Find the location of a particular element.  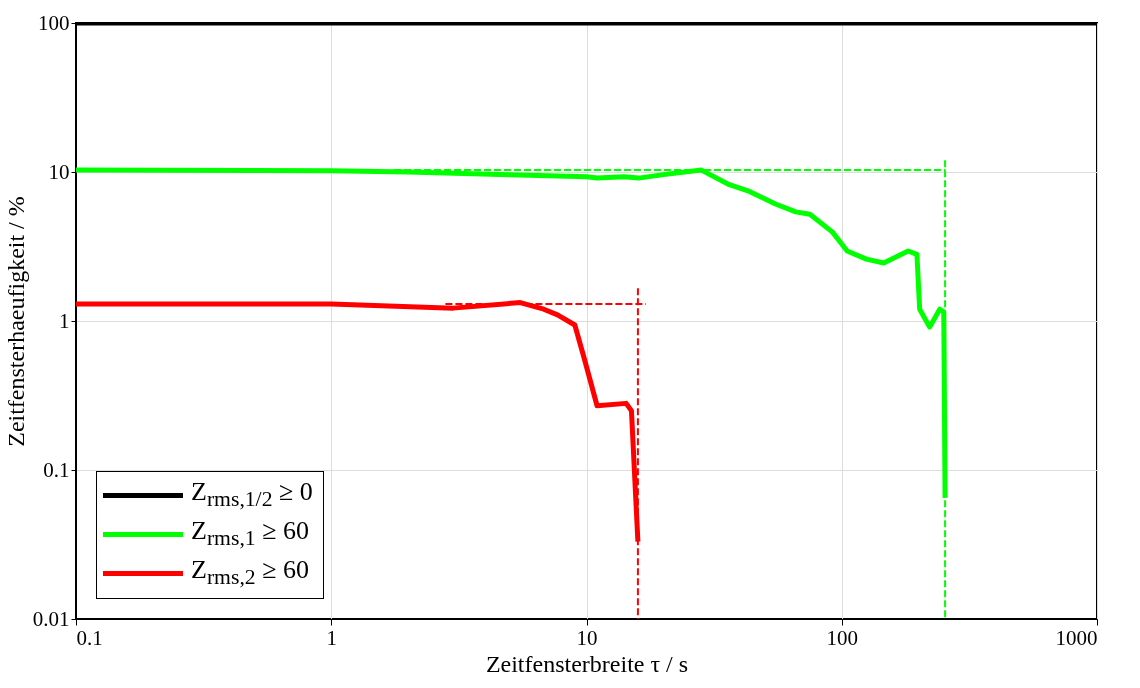

y-tick-label: 100 is located at coordinates (54, 22).